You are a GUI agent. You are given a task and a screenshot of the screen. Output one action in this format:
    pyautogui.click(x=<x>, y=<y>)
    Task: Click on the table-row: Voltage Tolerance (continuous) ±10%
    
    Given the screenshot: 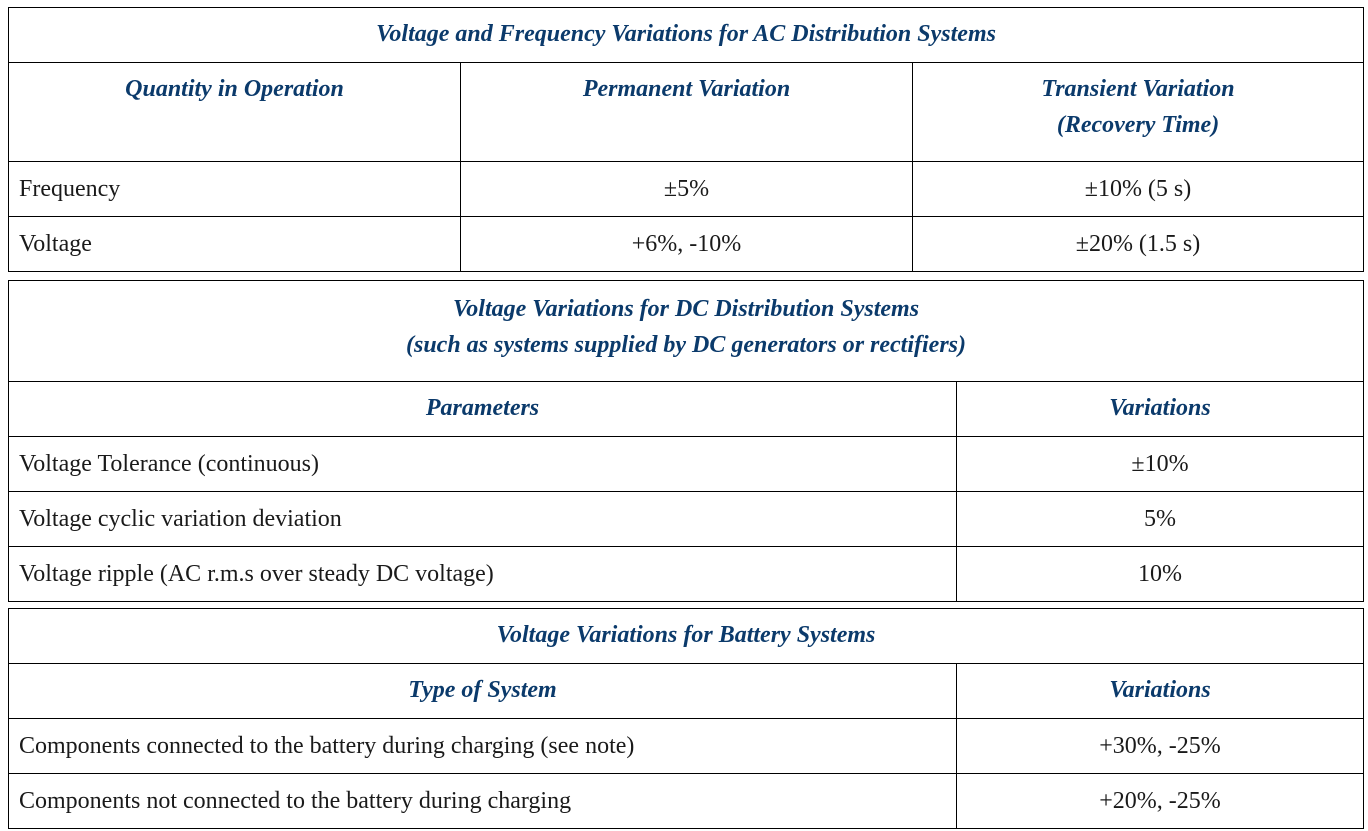 What is the action you would take?
    pyautogui.click(x=686, y=464)
    